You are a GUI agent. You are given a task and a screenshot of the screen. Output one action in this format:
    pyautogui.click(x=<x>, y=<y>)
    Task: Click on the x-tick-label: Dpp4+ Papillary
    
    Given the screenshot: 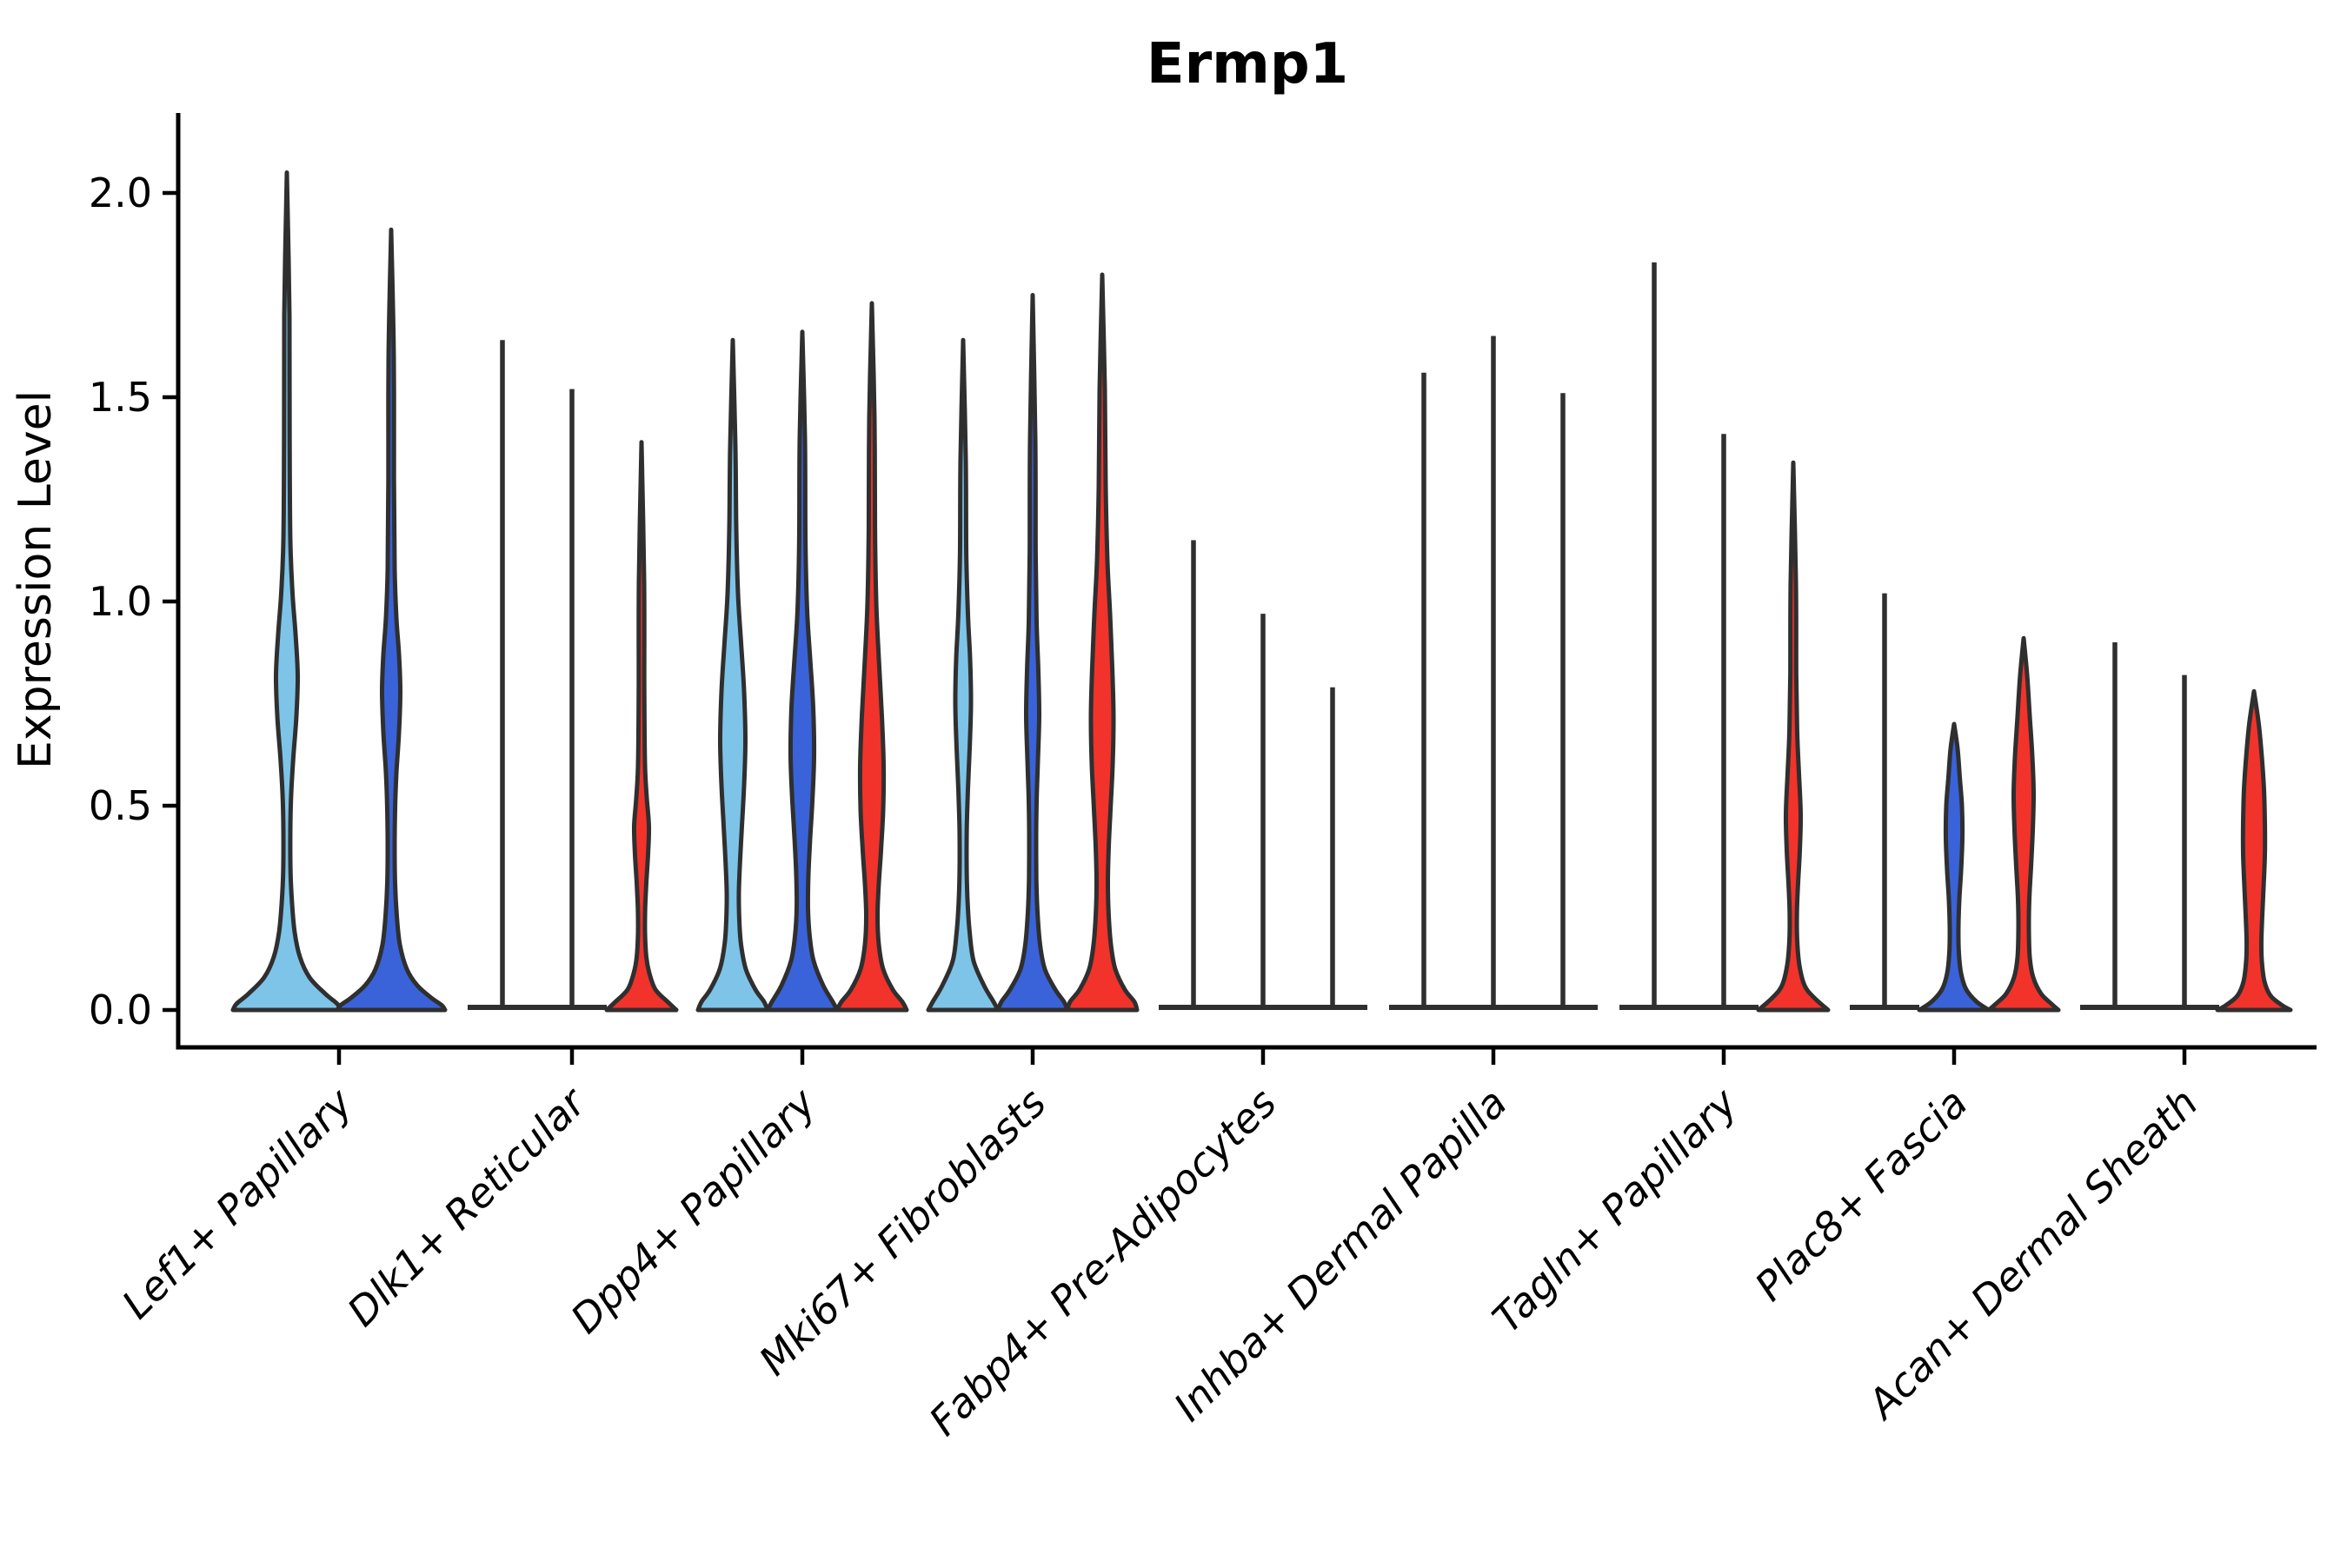 What is the action you would take?
    pyautogui.click(x=694, y=1210)
    